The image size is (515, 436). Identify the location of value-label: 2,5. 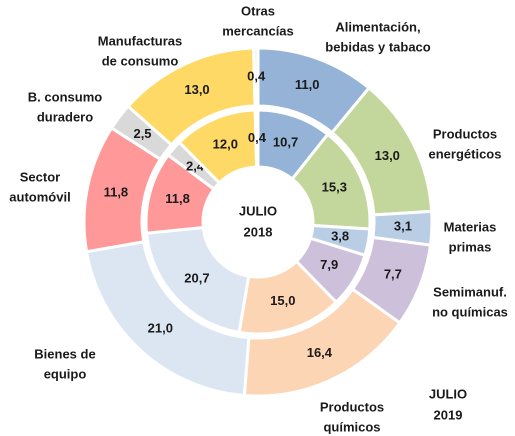
(142, 133).